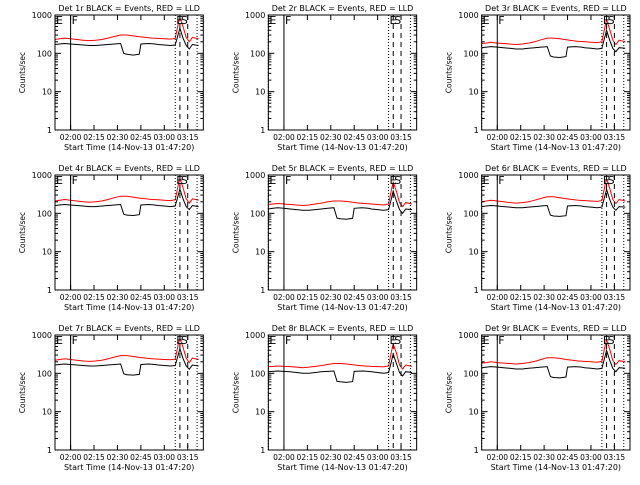 This screenshot has height=485, width=640. I want to click on chart-title: Det 7r BLACK = Events, RED = LLD, so click(129, 328).